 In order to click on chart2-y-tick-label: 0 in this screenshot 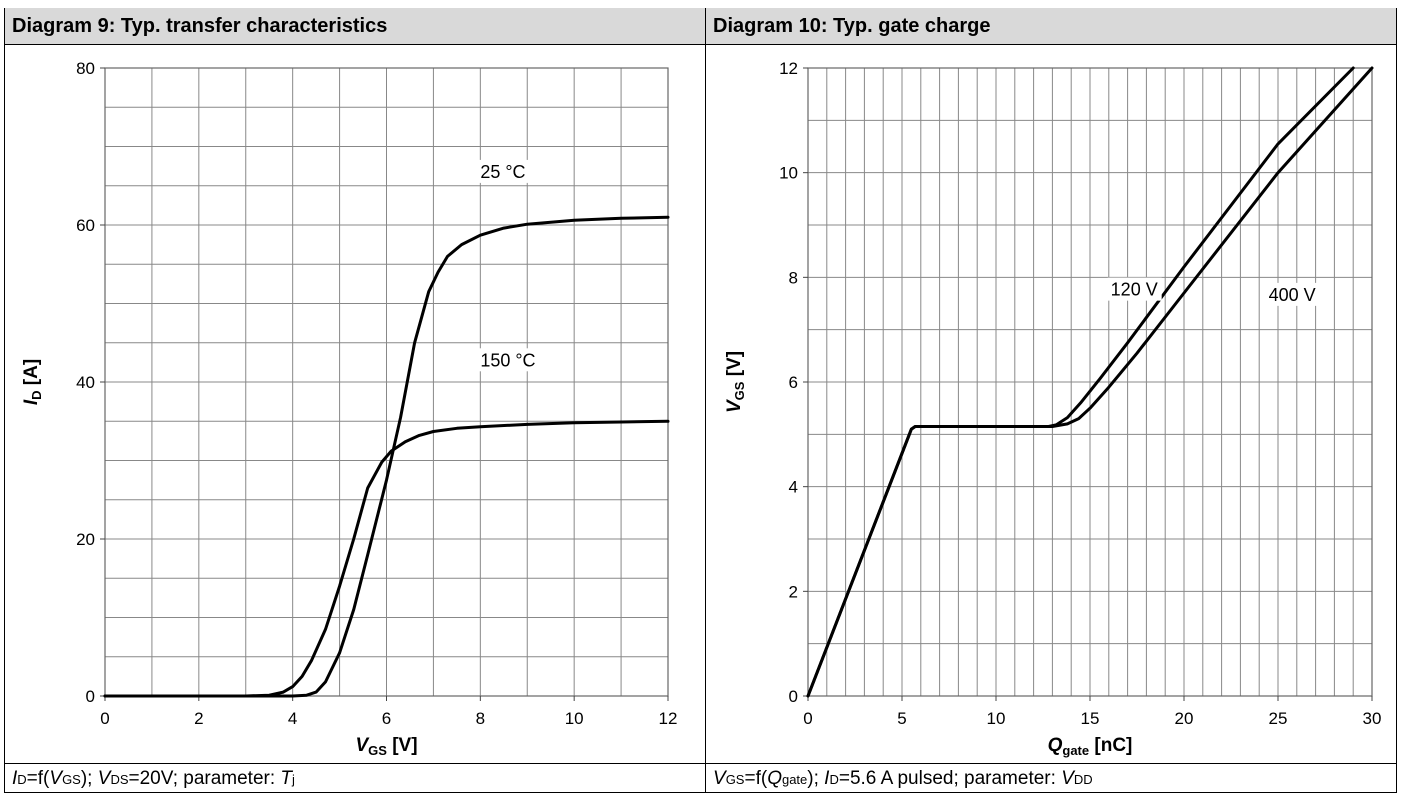, I will do `click(793, 696)`.